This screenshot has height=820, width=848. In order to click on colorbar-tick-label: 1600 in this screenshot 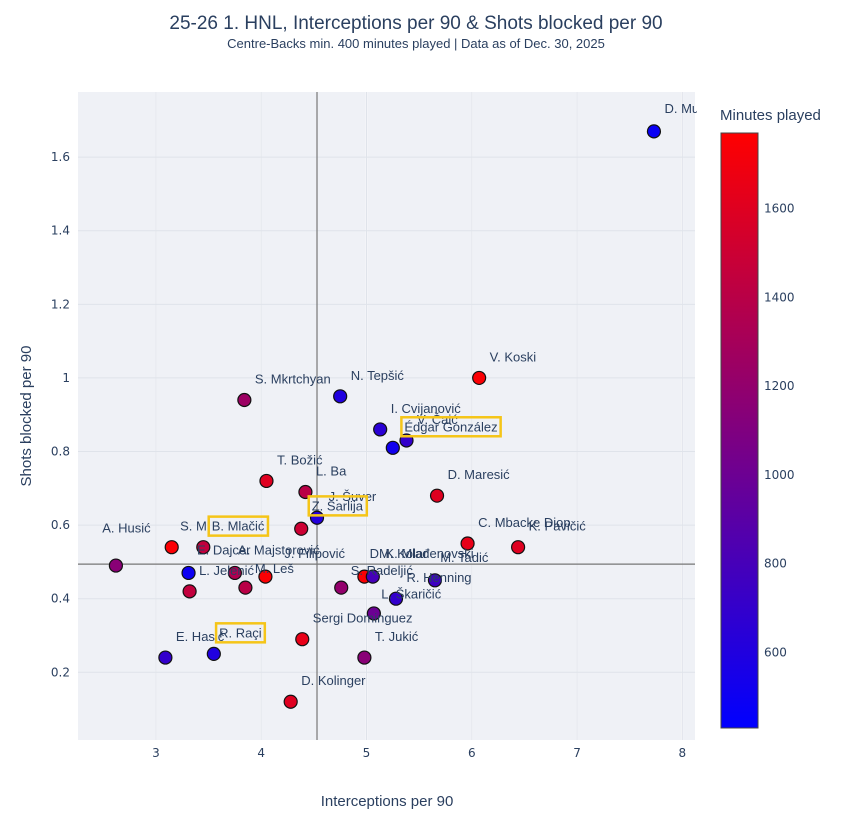, I will do `click(779, 208)`.